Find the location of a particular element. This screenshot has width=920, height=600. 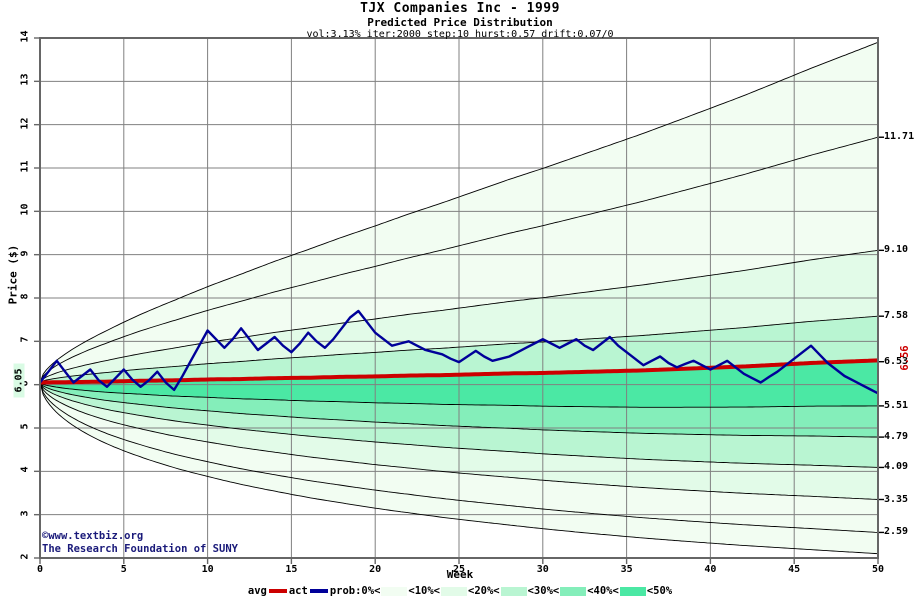

legend-band-40-swatch is located at coordinates (573, 591).